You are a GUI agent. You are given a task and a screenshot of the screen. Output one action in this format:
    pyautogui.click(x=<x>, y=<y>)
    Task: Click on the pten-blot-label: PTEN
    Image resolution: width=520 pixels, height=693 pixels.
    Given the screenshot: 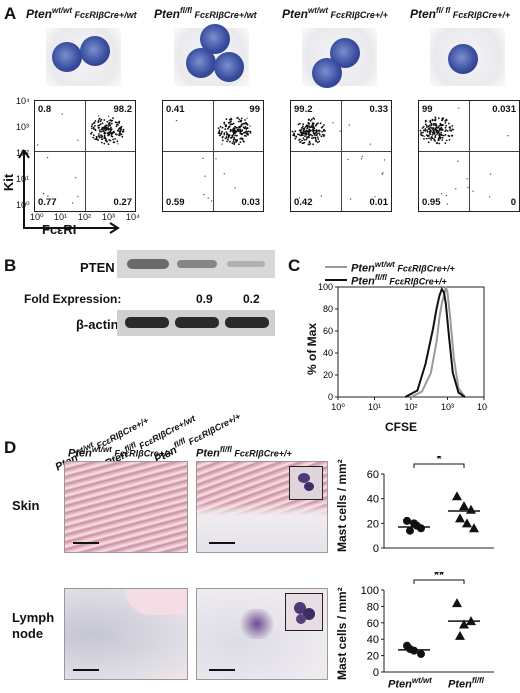 What is the action you would take?
    pyautogui.click(x=97, y=267)
    